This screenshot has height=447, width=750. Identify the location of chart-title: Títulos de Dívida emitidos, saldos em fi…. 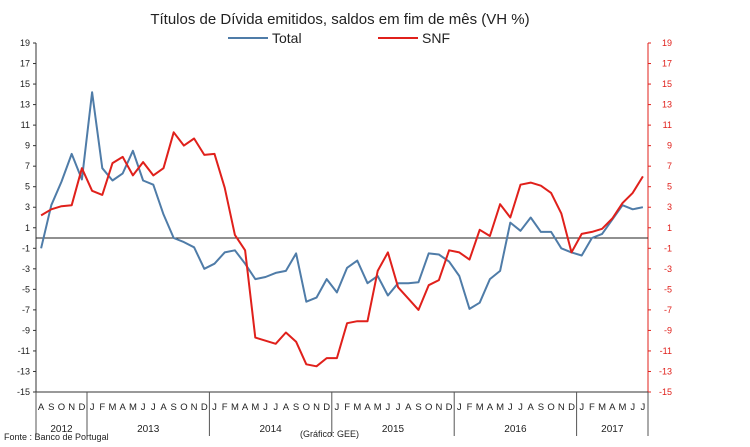
(339, 19).